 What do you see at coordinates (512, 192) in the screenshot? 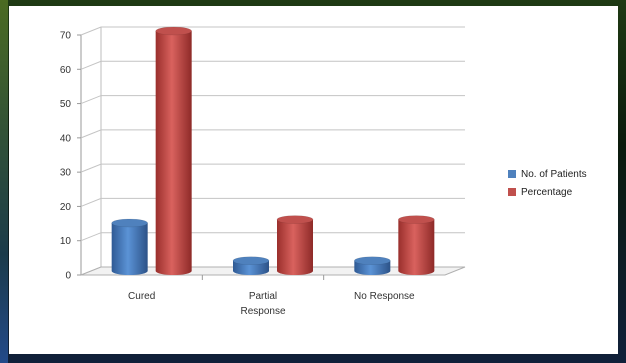
I see `legend-swatch-percentage` at bounding box center [512, 192].